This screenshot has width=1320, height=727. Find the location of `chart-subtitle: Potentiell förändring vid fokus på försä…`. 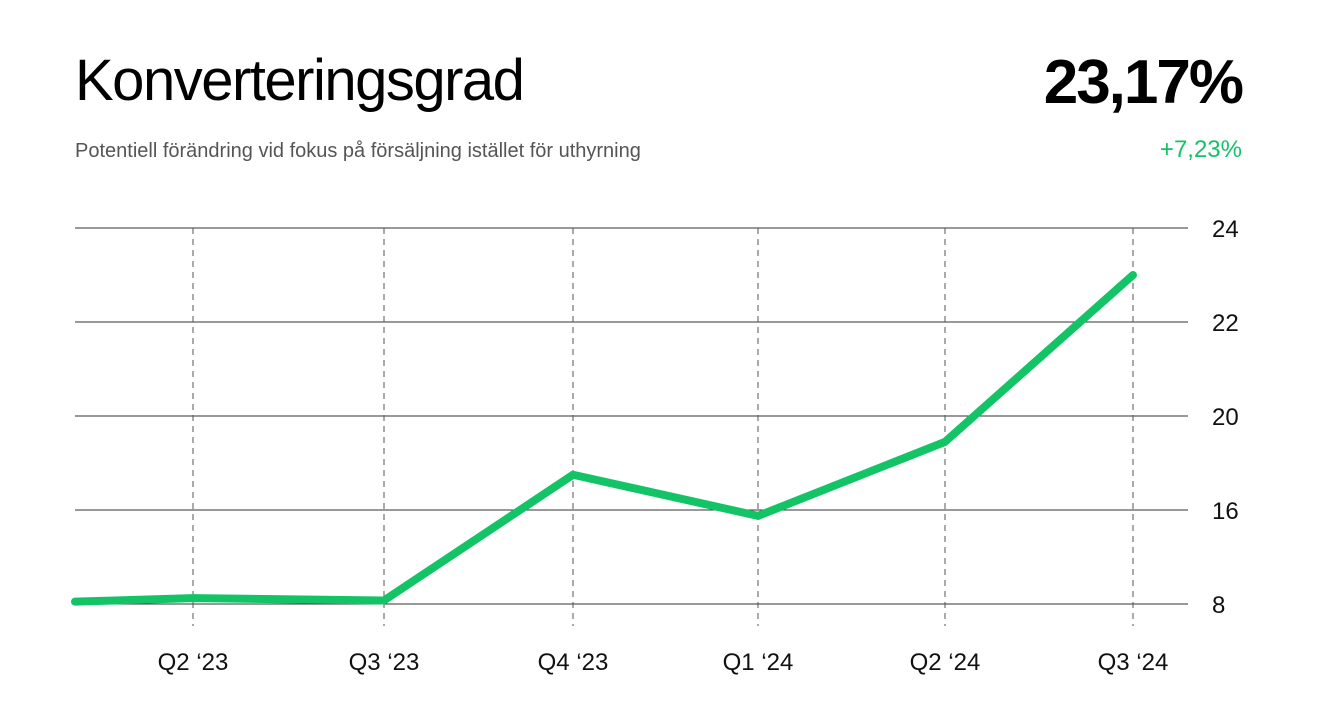

chart-subtitle: Potentiell förändring vid fokus på försä… is located at coordinates (358, 151).